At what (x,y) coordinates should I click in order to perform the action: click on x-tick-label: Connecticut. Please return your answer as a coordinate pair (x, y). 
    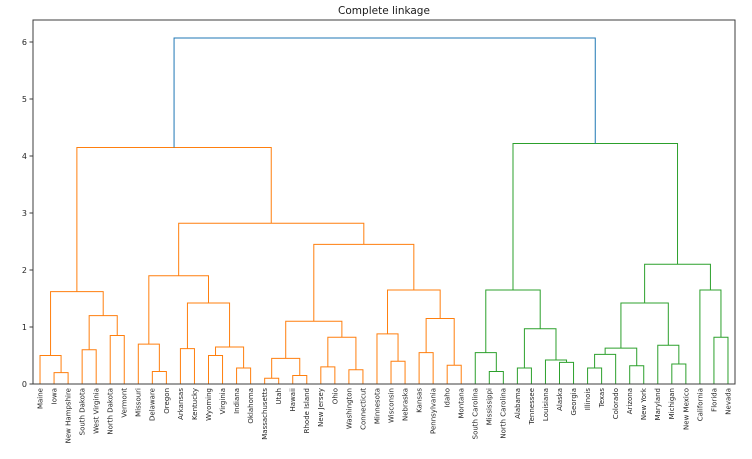
    Looking at the image, I should click on (363, 409).